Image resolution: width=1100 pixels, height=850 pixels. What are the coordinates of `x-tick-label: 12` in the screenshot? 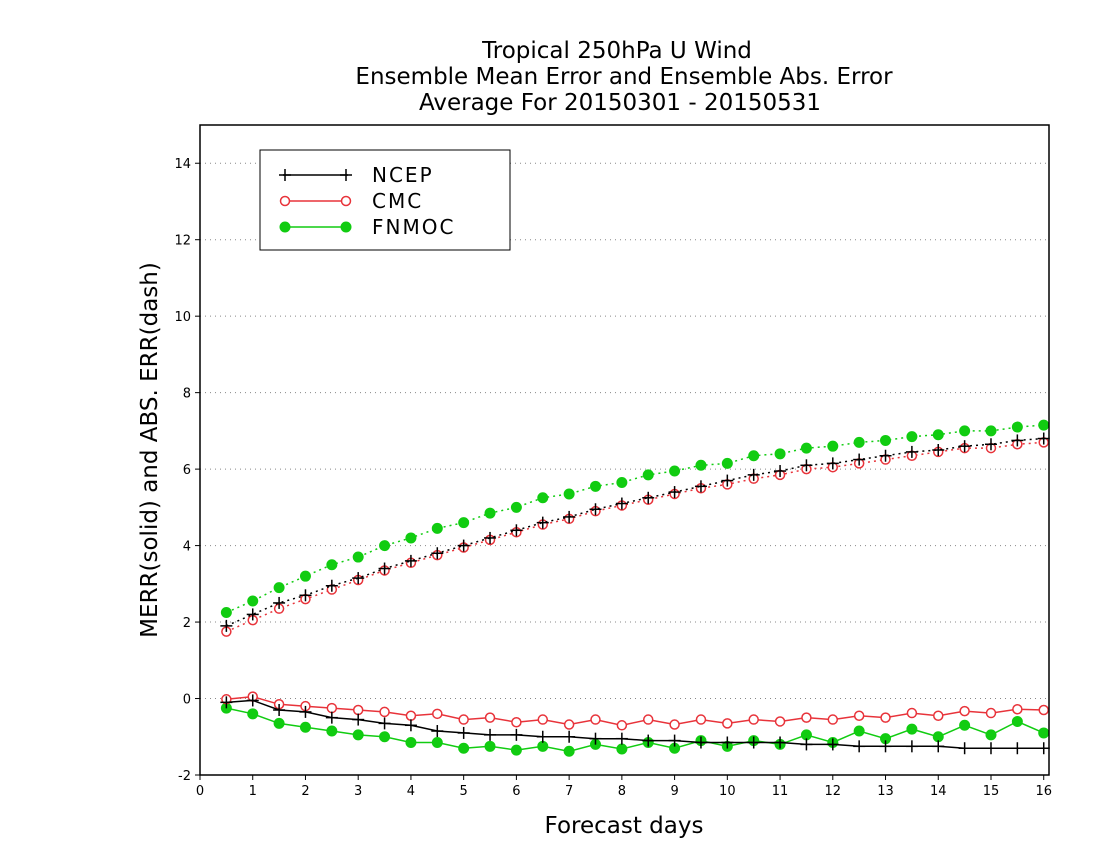 It's located at (833, 791).